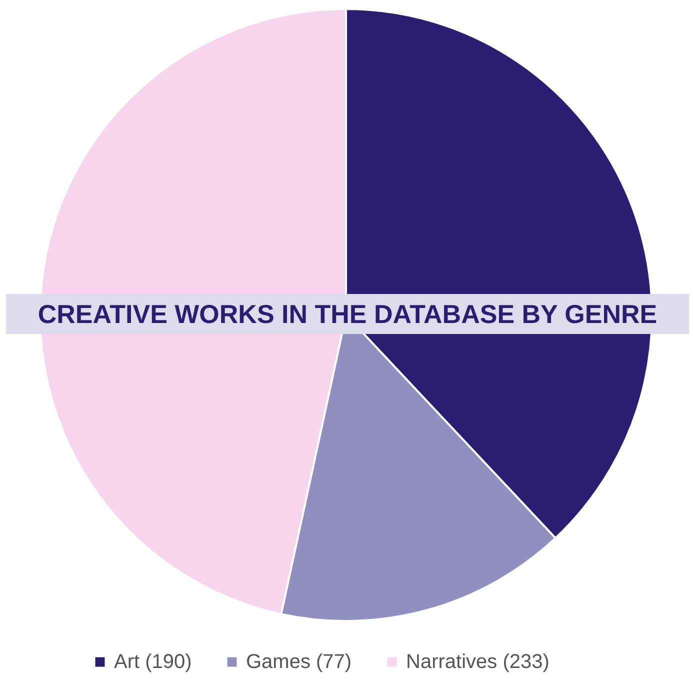 The image size is (693, 680). Describe the element at coordinates (153, 662) in the screenshot. I see `legend-label: Art (190)` at that location.